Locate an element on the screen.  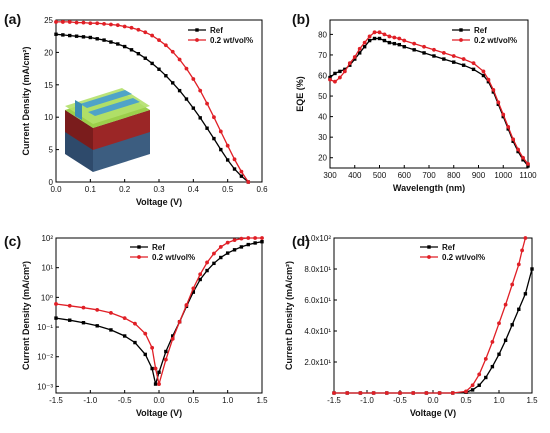
panel-letter: (d) is located at coordinates (301, 241).